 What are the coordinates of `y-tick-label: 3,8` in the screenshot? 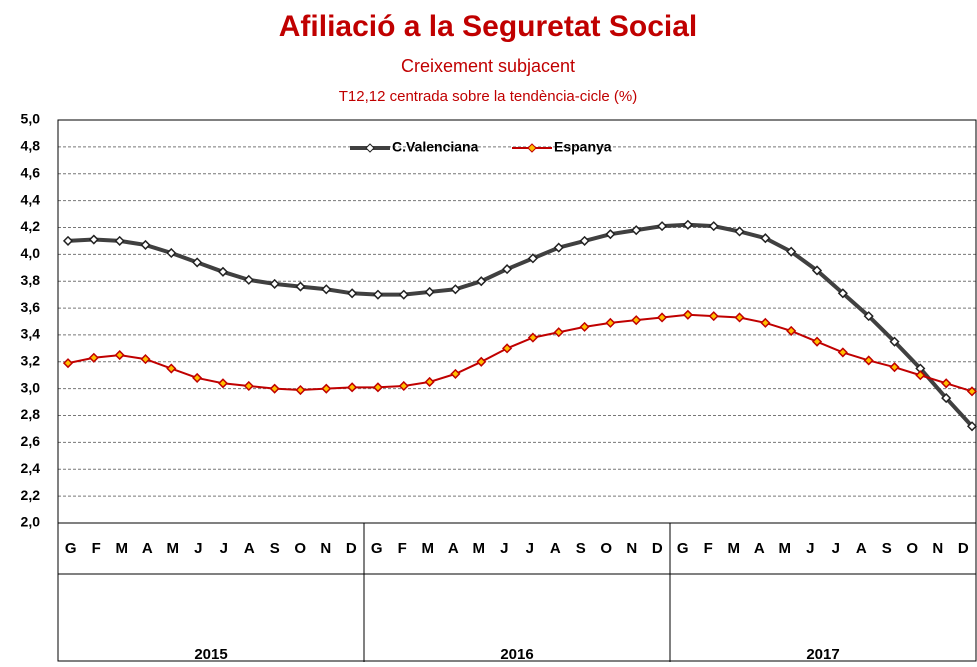 It's located at (31, 280).